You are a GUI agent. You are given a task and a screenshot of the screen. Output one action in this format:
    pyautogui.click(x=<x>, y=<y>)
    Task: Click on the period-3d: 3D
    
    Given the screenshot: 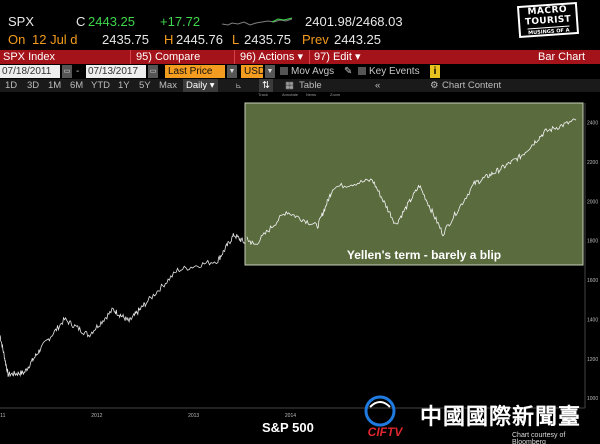 What is the action you would take?
    pyautogui.click(x=33, y=85)
    